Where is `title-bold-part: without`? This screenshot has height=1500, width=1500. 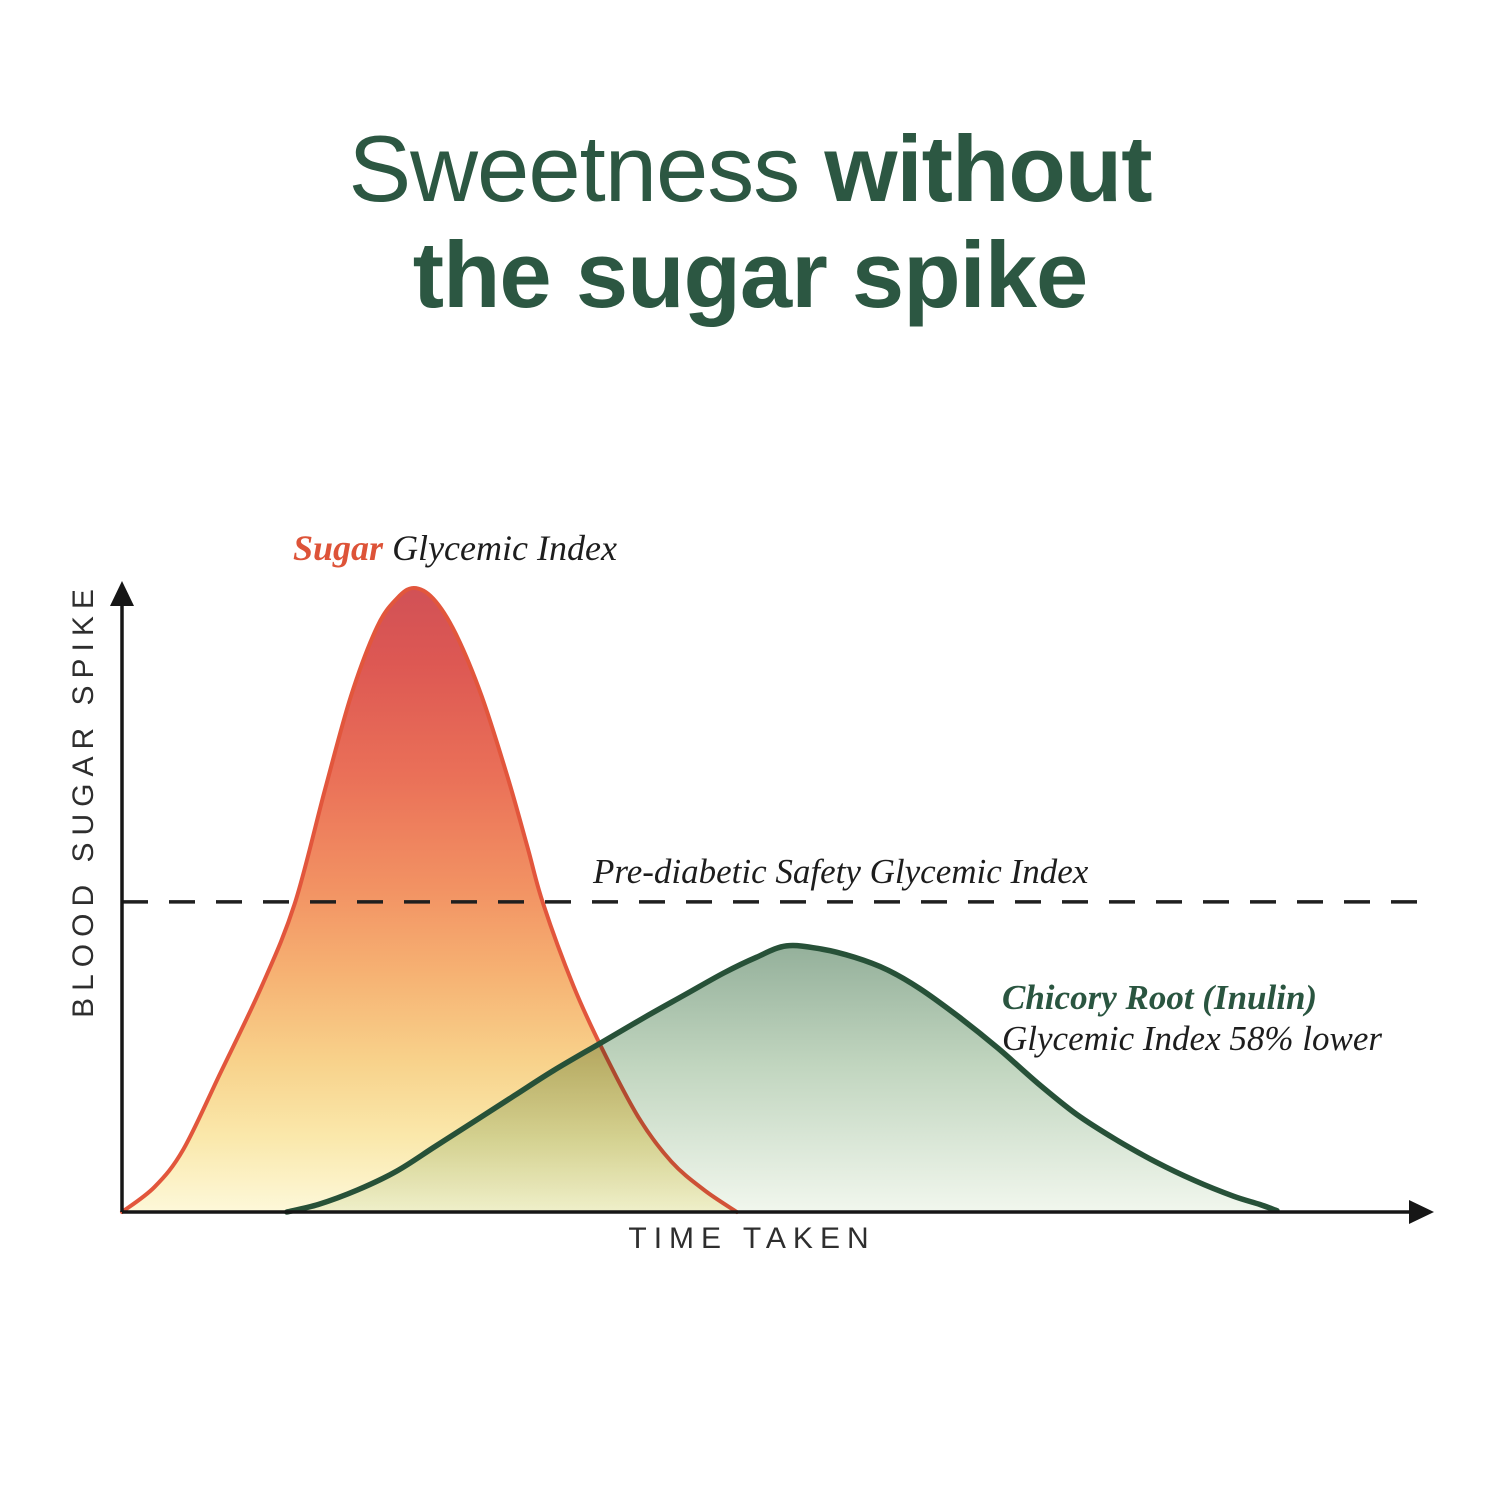
title-bold-part: without is located at coordinates (988, 168).